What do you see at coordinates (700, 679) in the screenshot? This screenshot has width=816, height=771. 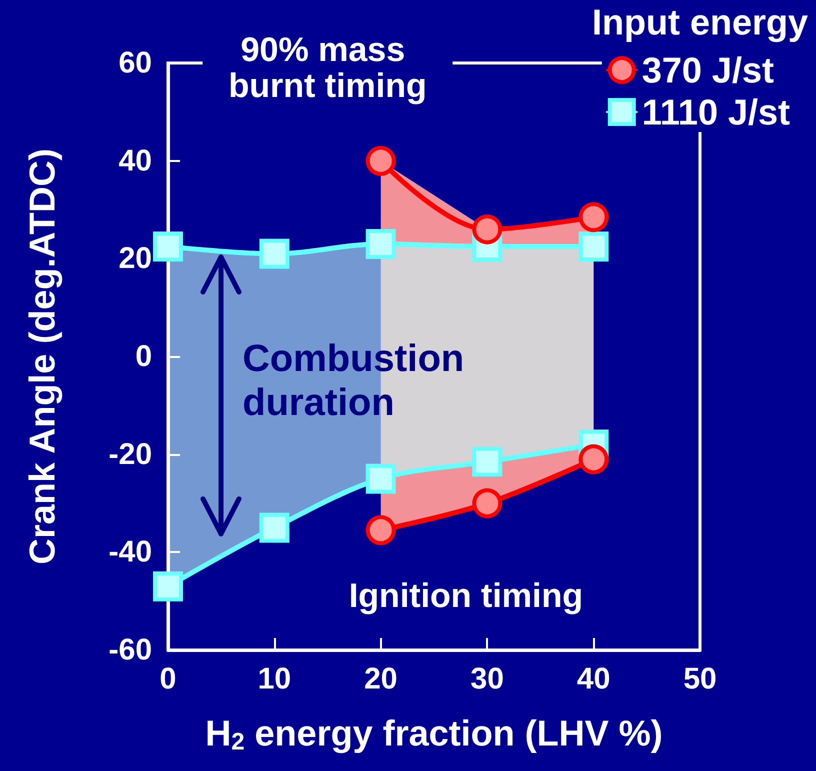 I see `x-tick-label: 50` at bounding box center [700, 679].